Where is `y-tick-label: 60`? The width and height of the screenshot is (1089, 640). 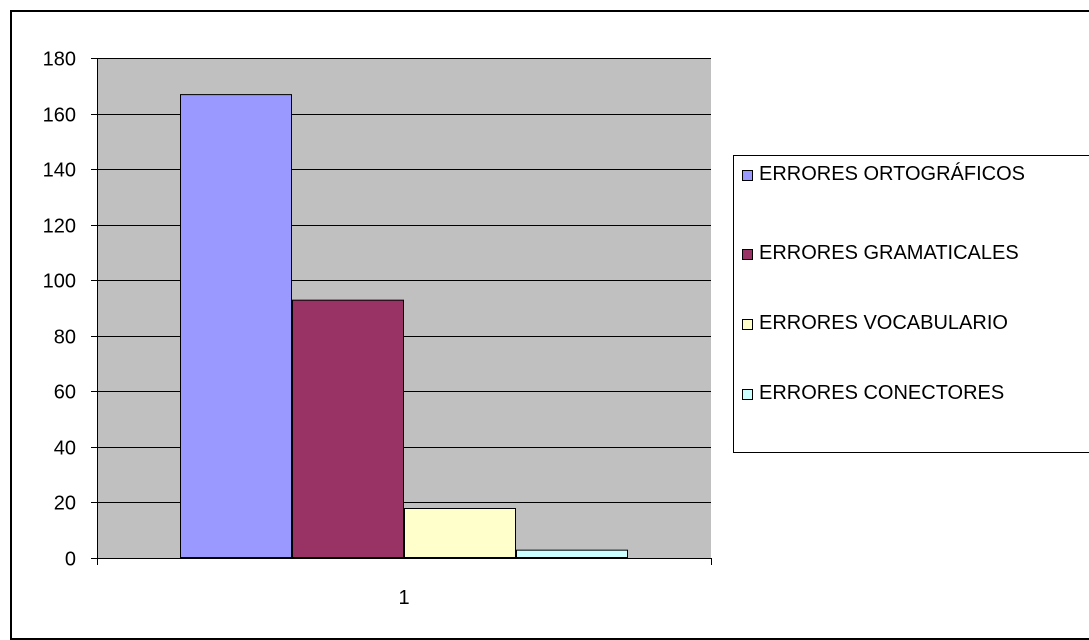
y-tick-label: 60 is located at coordinates (65, 393).